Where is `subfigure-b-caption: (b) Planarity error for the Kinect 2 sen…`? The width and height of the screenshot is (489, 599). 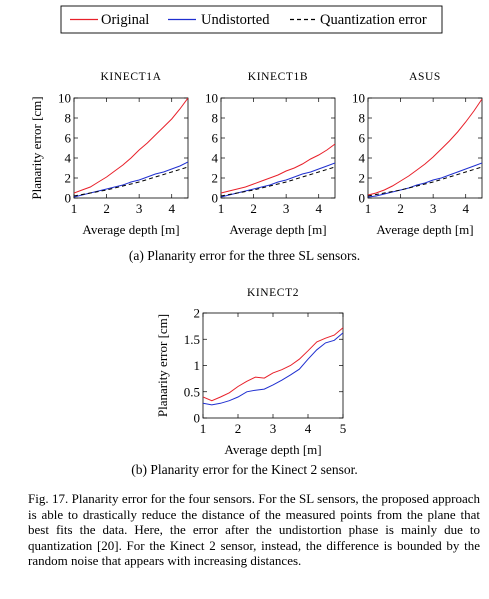
subfigure-b-caption: (b) Planarity error for the Kinect 2 sen… is located at coordinates (244, 469).